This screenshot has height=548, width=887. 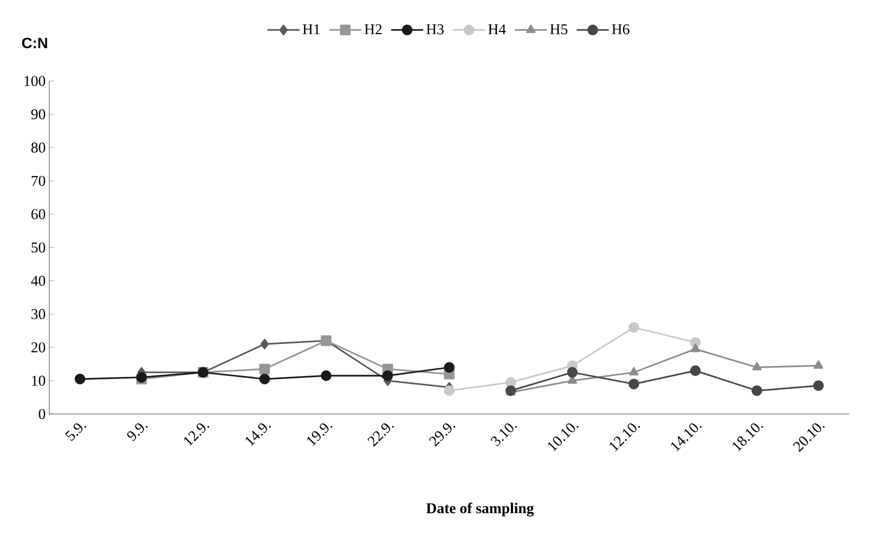 What do you see at coordinates (38, 281) in the screenshot?
I see `y-tick-label: 40` at bounding box center [38, 281].